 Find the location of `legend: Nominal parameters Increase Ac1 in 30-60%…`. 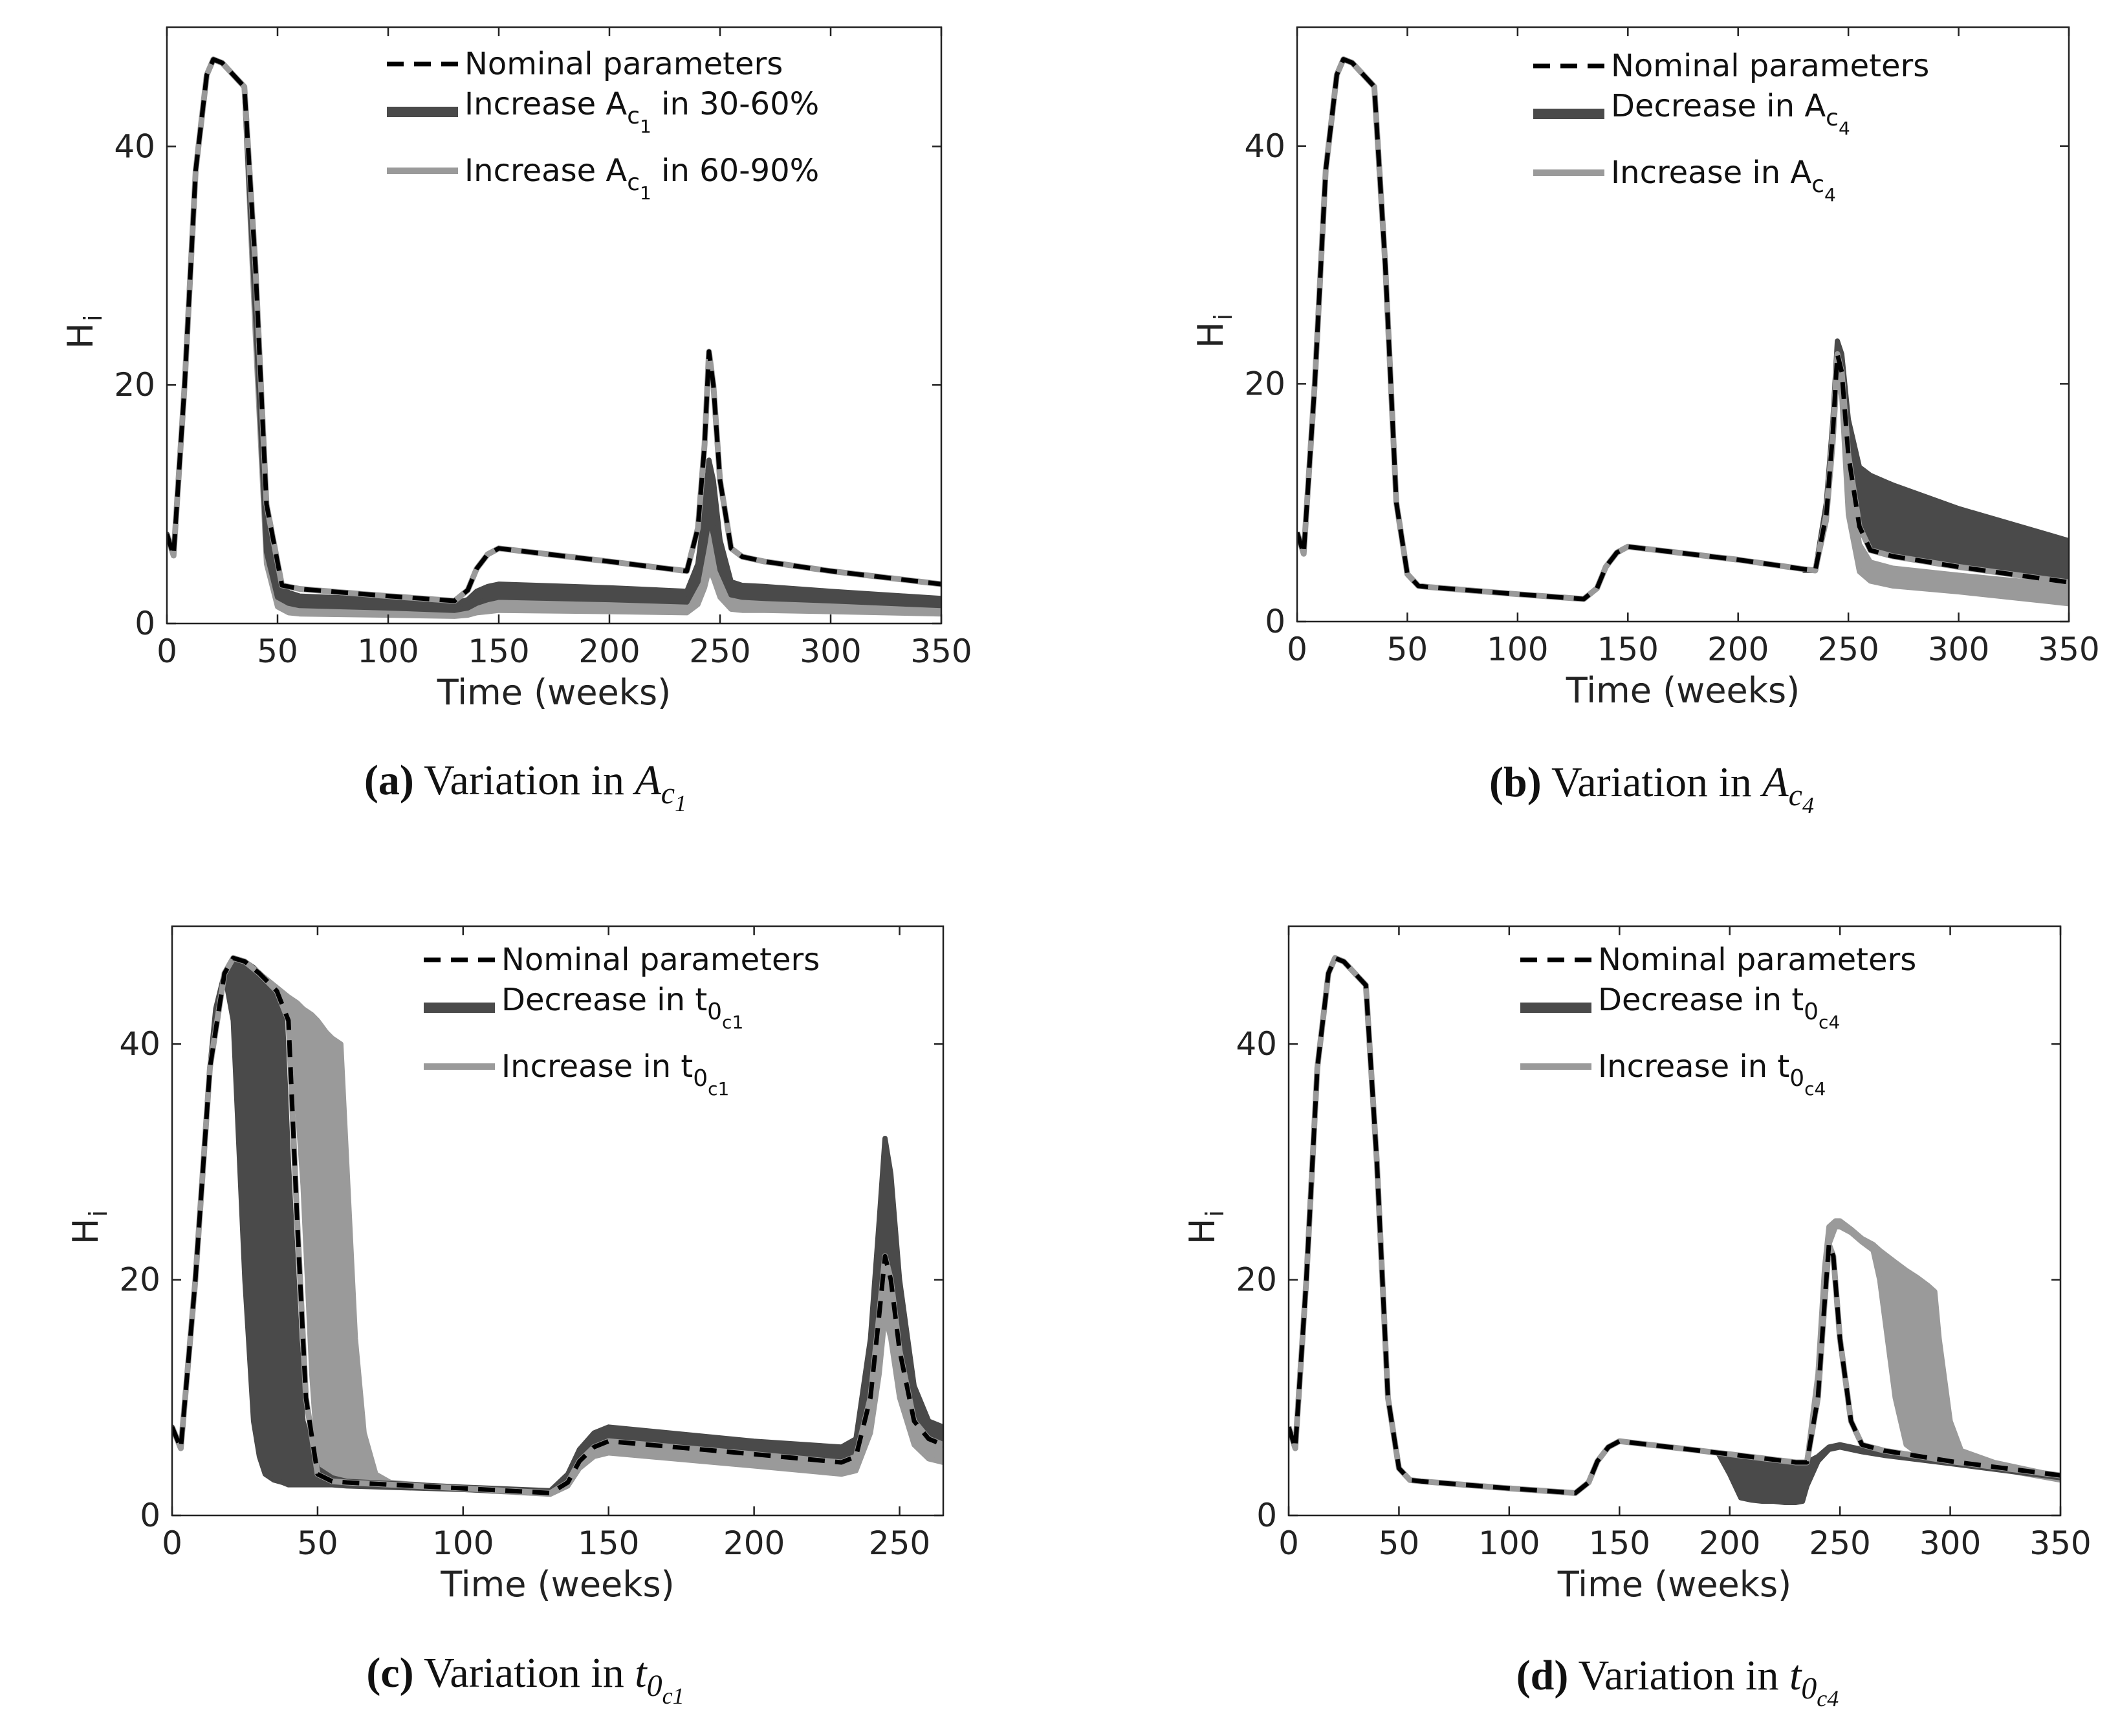

legend: Nominal parameters Increase Ac1 in 30-60%… is located at coordinates (603, 125).